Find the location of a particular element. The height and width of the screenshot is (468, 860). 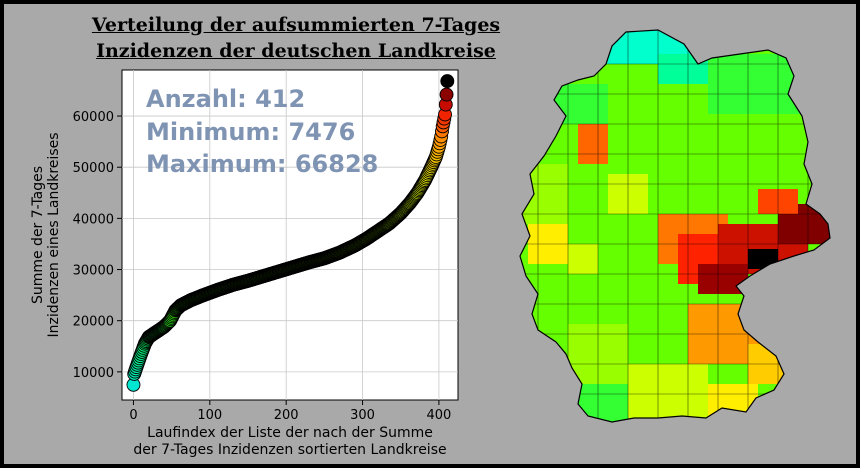

title-line-1: Verteilung der aufsummierten 7-Tages is located at coordinates (296, 25).